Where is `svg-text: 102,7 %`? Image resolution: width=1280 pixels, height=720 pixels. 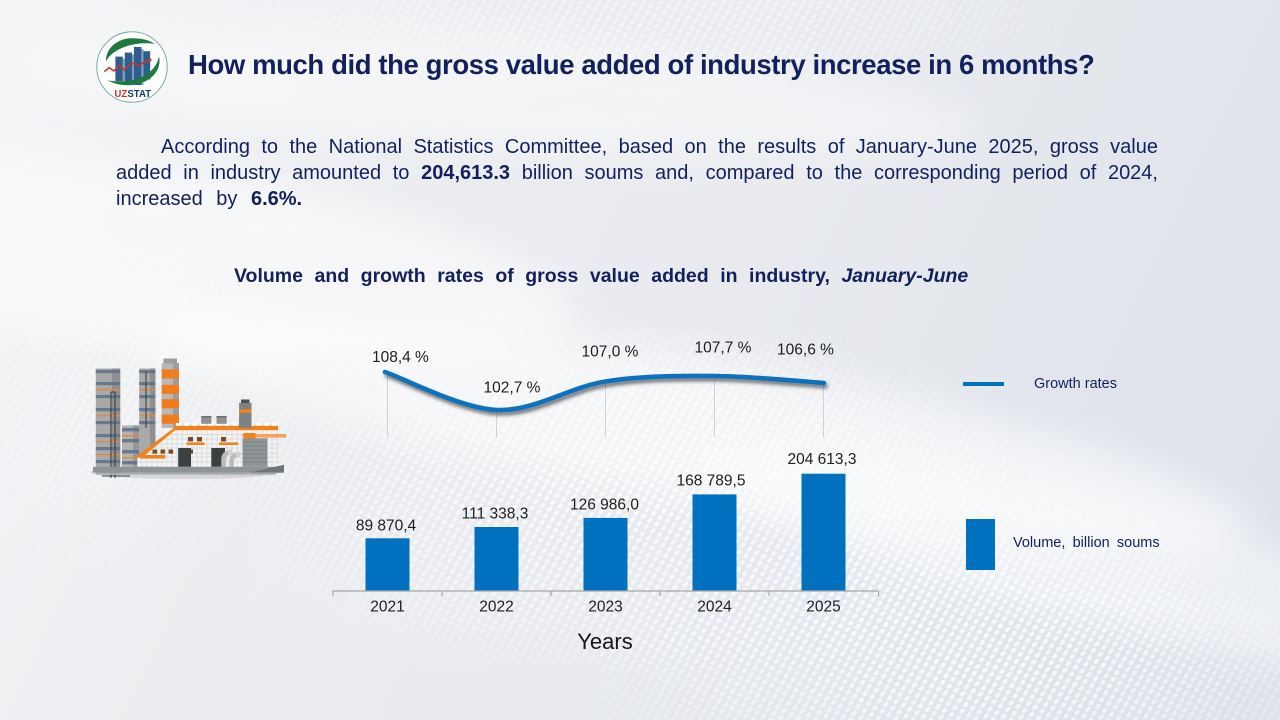
svg-text: 102,7 % is located at coordinates (512, 387).